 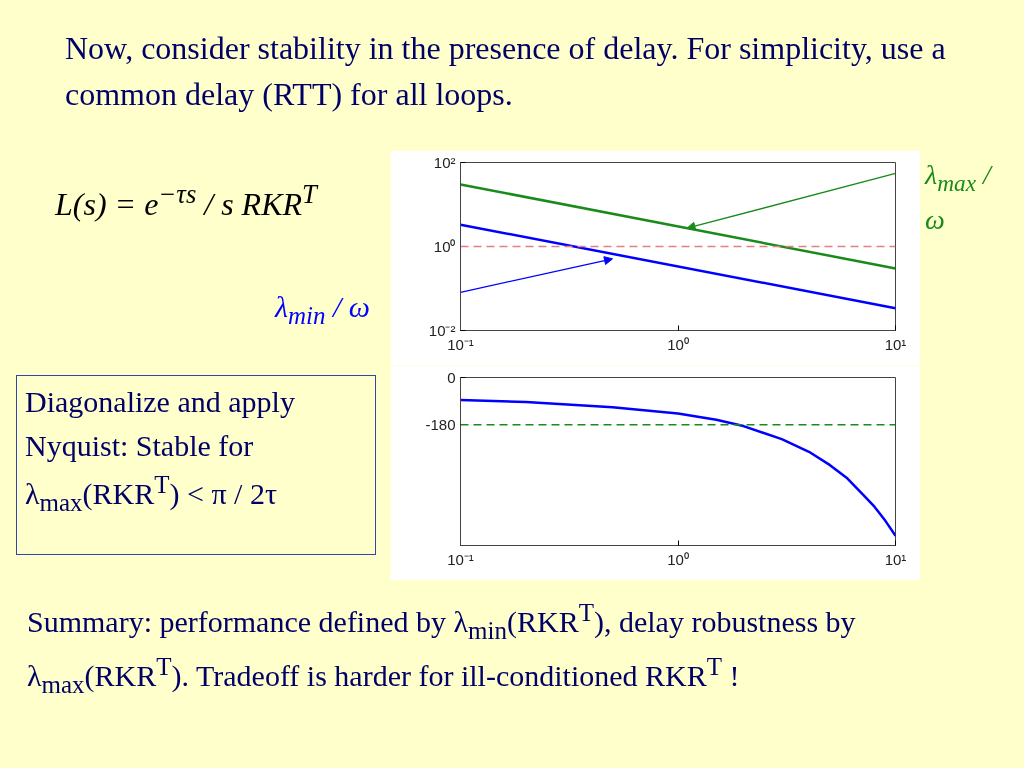 I want to click on x-tick-label: 10⁻¹, so click(x=460, y=559).